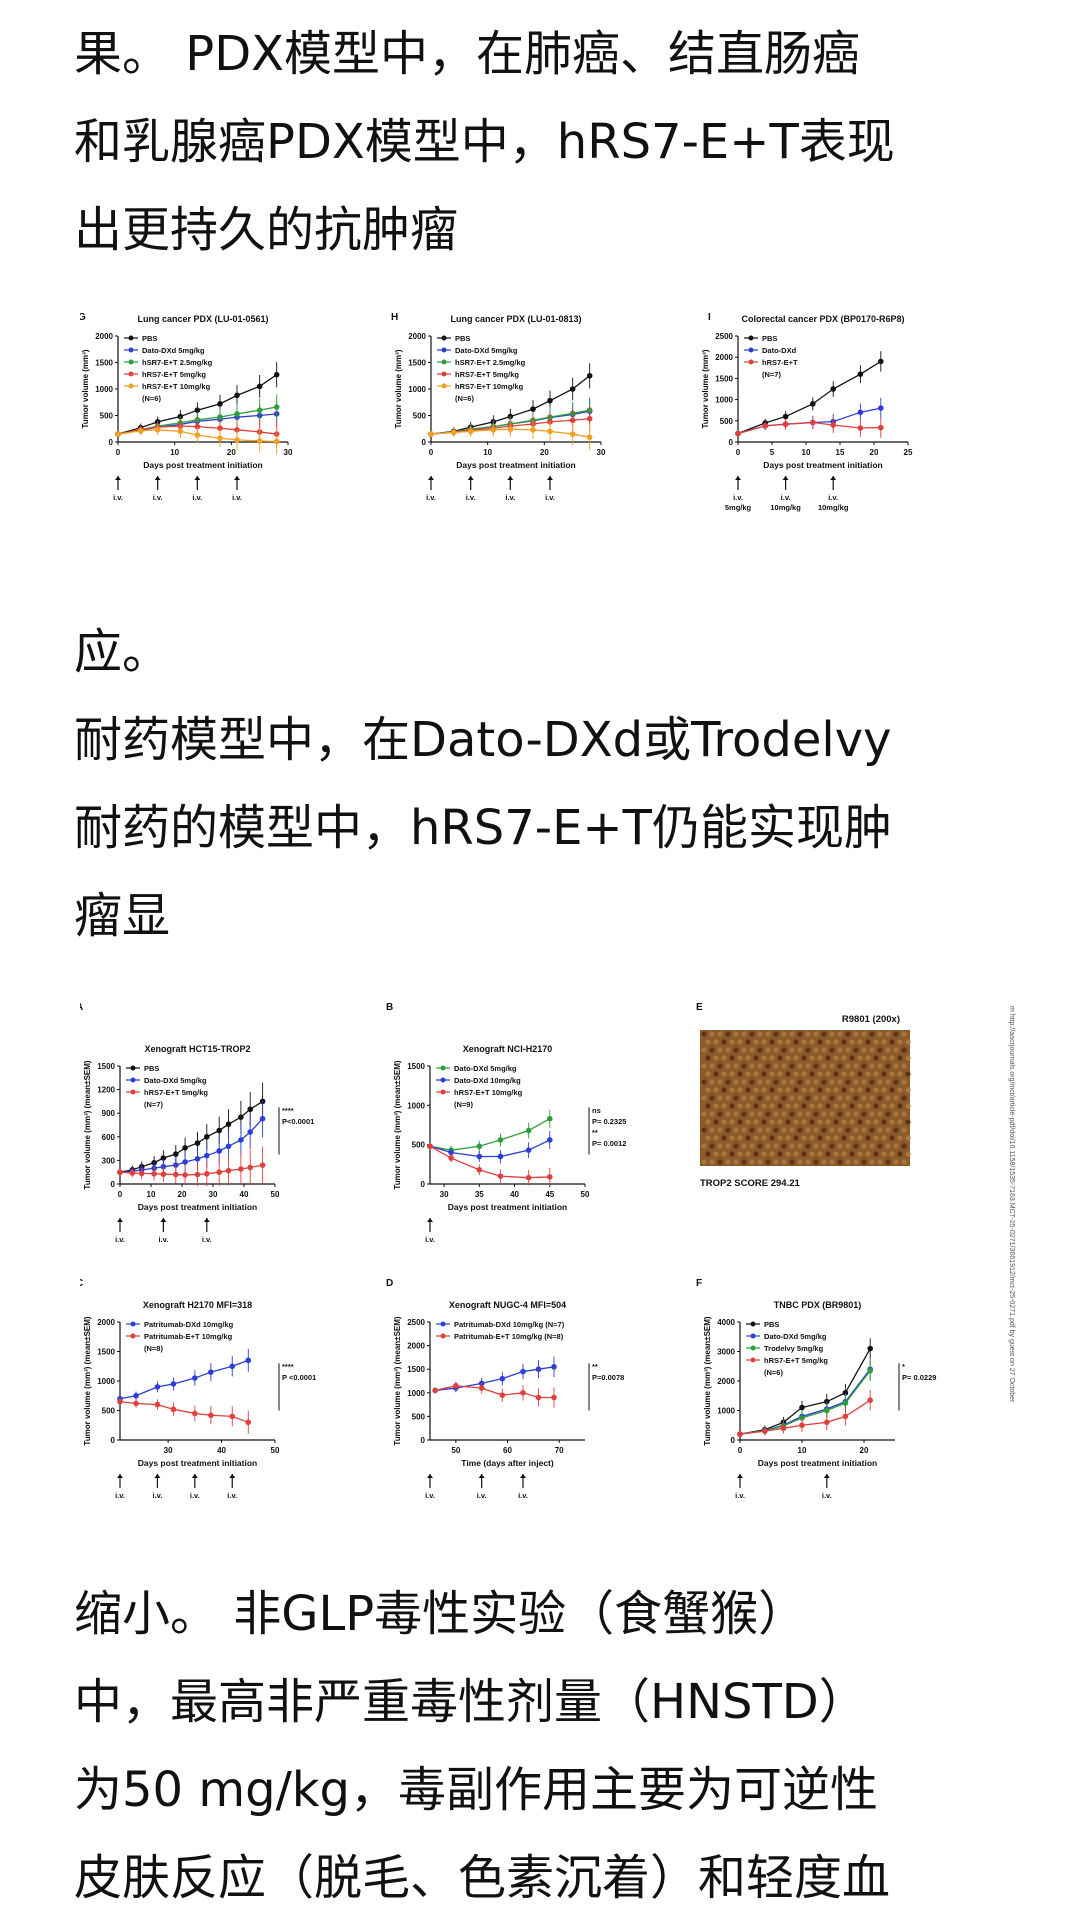  I want to click on x-tick-label: 35, so click(479, 1194).